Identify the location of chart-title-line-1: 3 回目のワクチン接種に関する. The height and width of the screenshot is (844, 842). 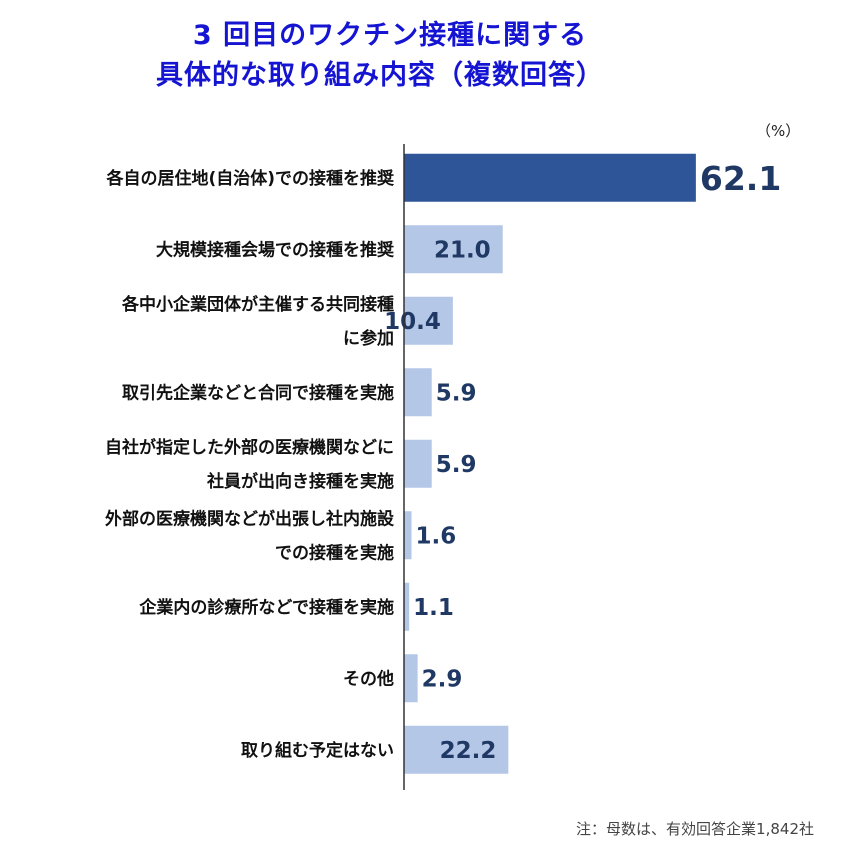
(390, 35).